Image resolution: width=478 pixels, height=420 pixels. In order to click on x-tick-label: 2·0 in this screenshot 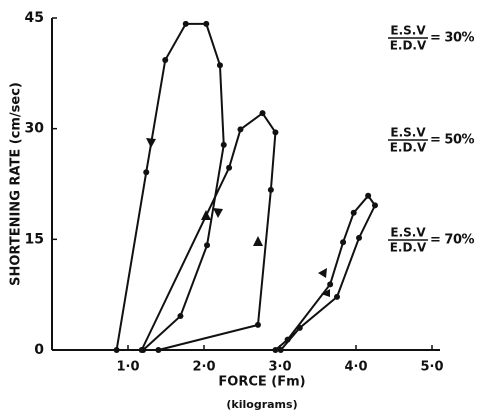, I will do `click(203, 367)`.